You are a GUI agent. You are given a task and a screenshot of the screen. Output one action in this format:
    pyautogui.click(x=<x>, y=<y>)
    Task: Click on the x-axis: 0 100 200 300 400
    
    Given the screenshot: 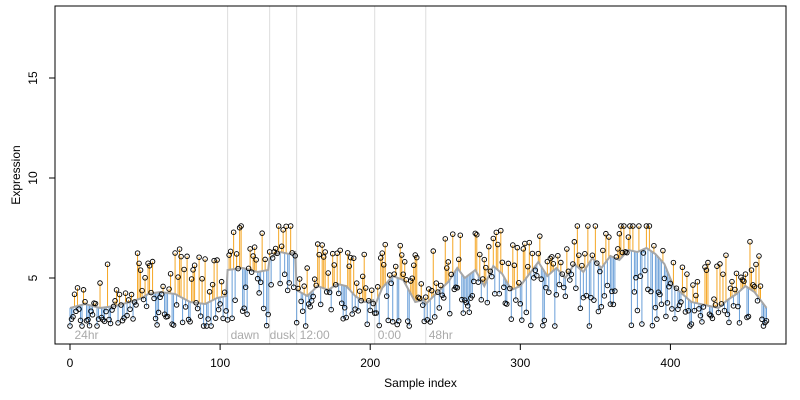 What is the action you would take?
    pyautogui.click(x=374, y=356)
    